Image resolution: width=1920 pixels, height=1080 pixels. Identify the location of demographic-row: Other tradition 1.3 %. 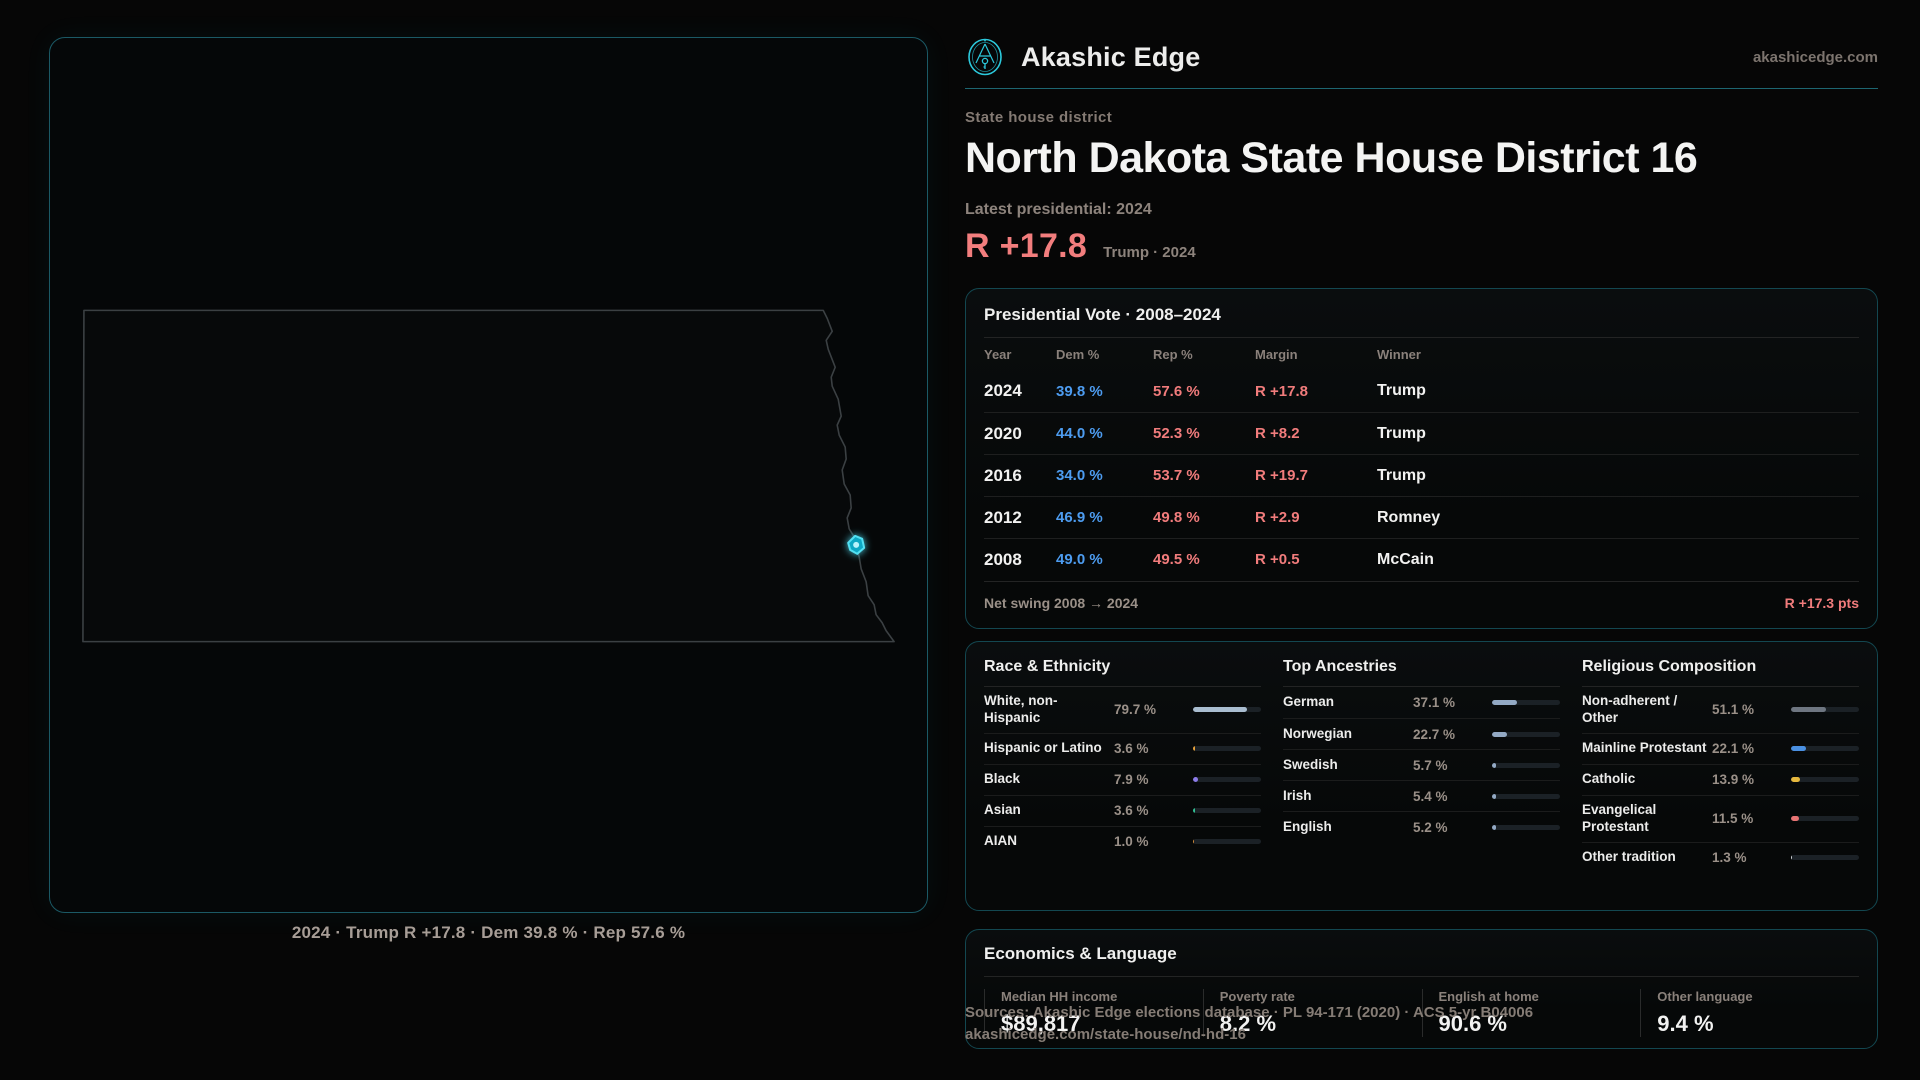
(1720, 857).